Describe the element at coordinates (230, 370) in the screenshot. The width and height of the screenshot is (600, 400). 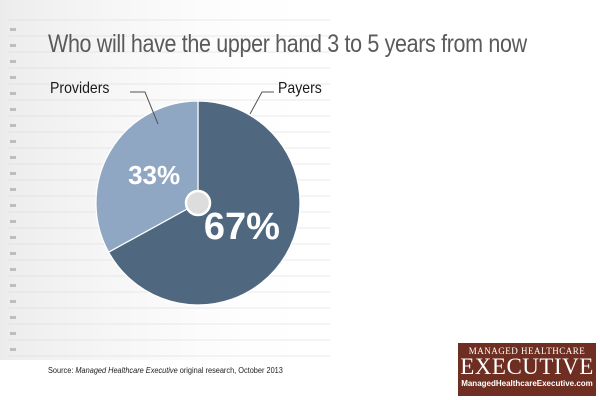
I see `source-suffix: original research, October 2013` at that location.